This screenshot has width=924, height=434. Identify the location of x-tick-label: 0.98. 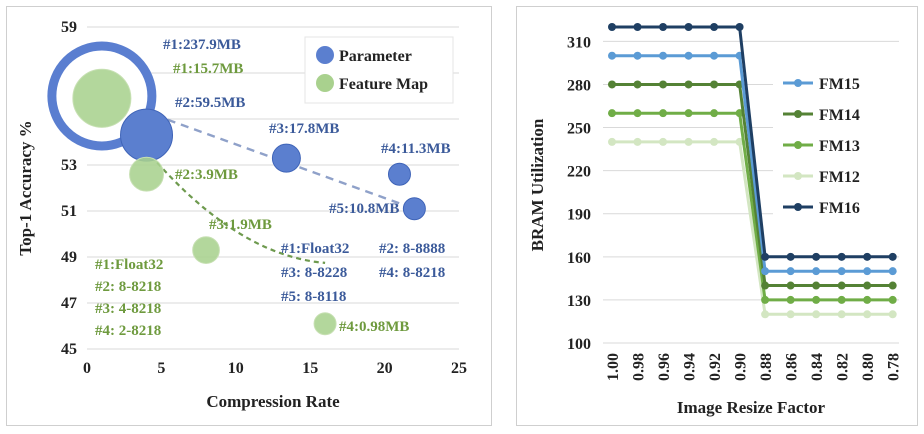
(639, 367).